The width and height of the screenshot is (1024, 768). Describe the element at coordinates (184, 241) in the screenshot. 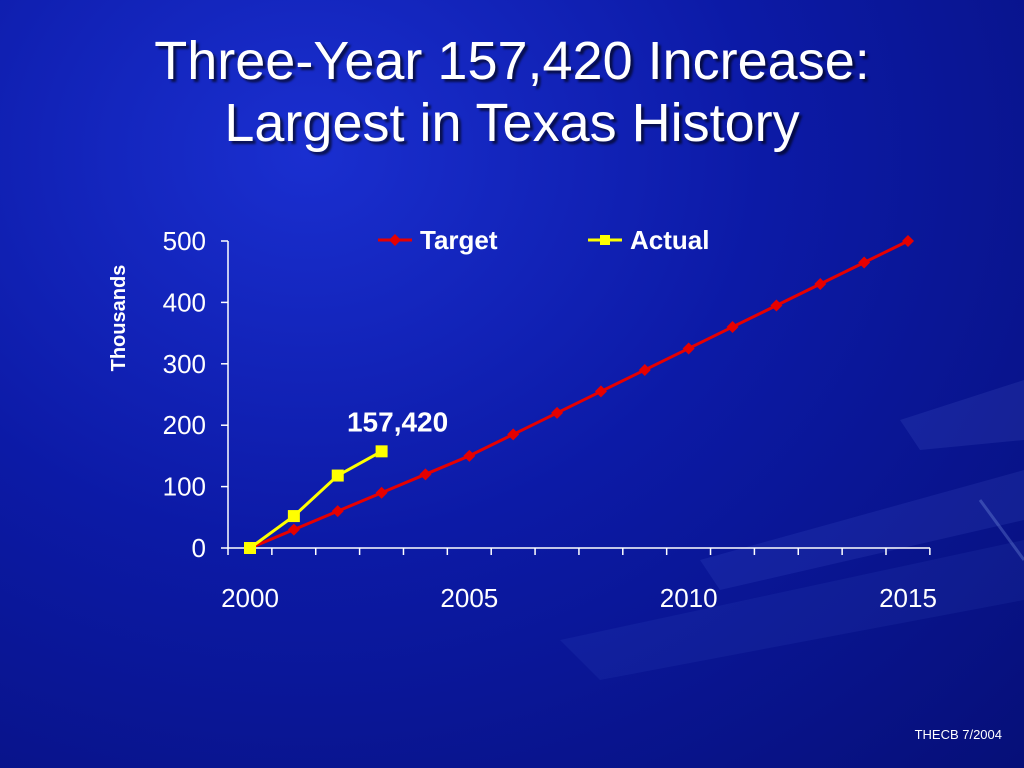

I see `y-tick-label: 500` at that location.